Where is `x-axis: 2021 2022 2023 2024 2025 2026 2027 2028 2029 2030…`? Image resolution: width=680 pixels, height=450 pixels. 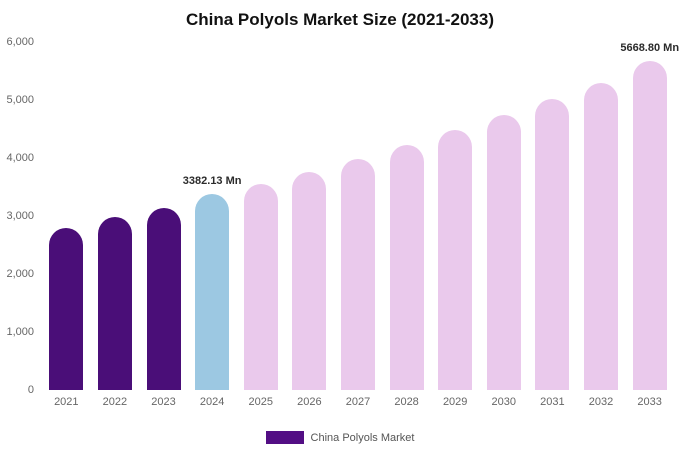
x-axis: 2021 2022 2023 2024 2025 2026 2027 2028 2029 2030… is located at coordinates (358, 402).